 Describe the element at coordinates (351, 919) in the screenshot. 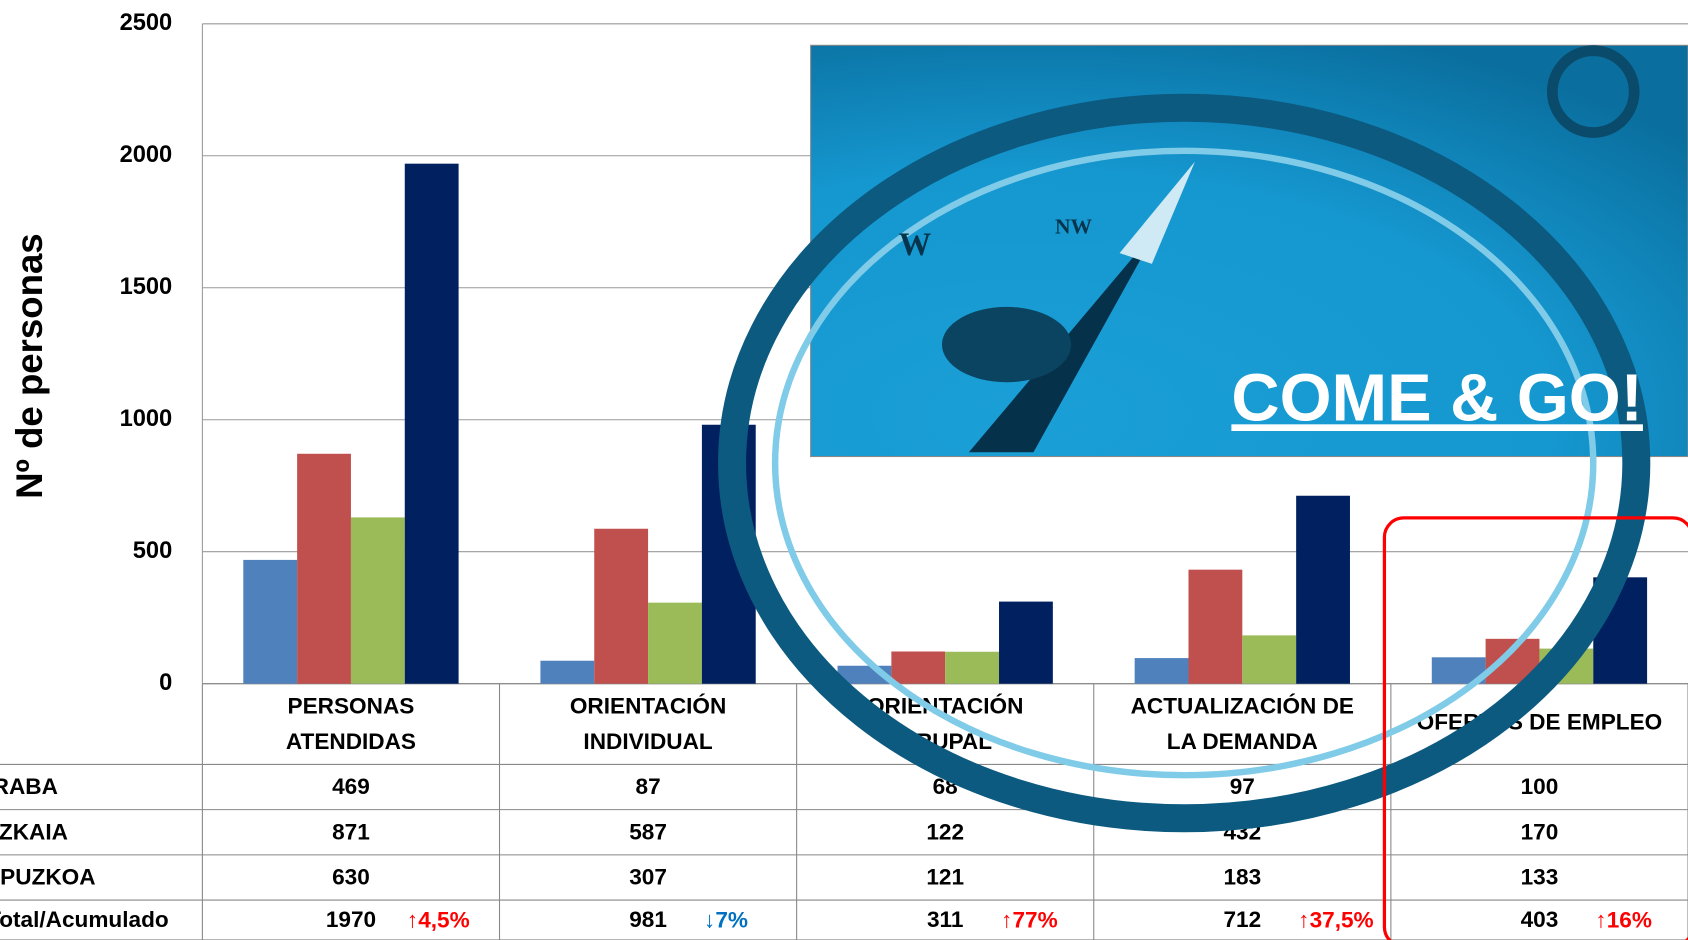

I see `table-cell: 1970` at that location.